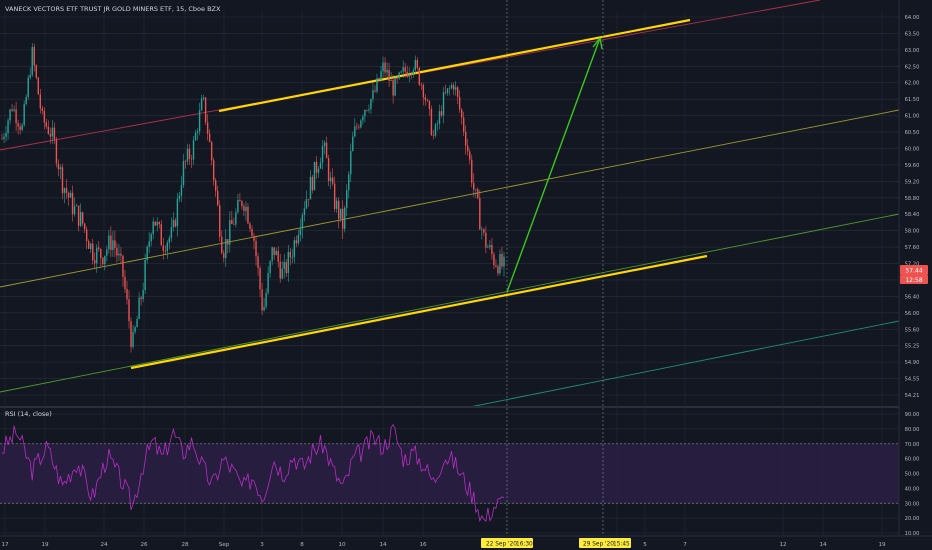 The width and height of the screenshot is (932, 550). What do you see at coordinates (524, 545) in the screenshot?
I see `cursor-time-text: 16:30` at bounding box center [524, 545].